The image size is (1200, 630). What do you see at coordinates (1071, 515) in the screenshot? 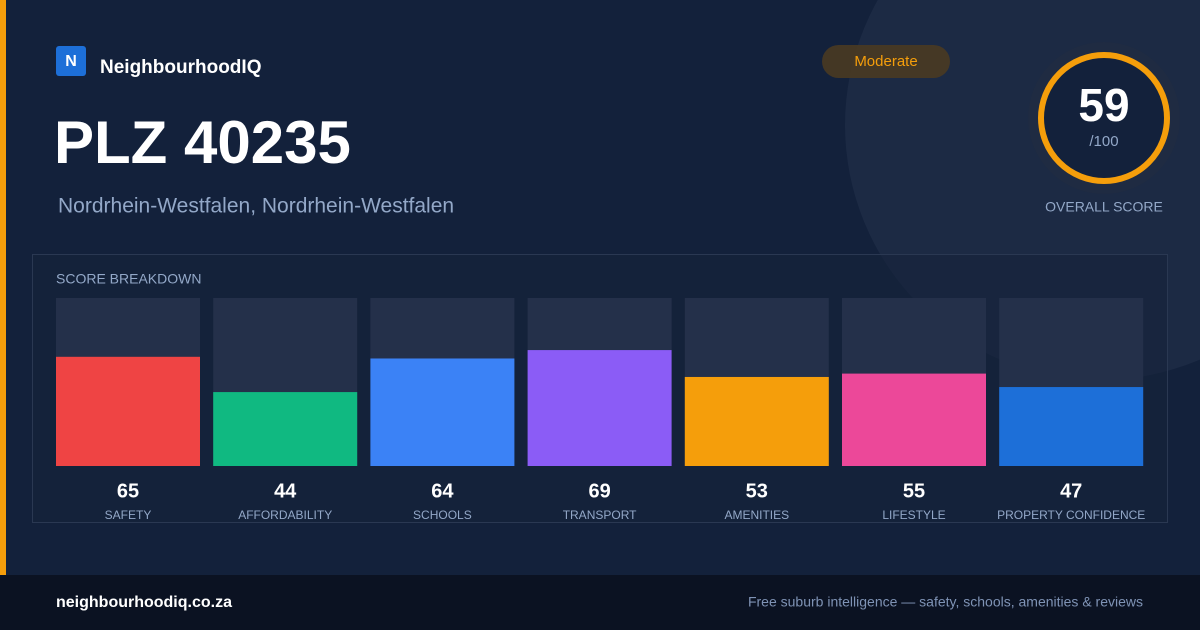
I see `category-label: PROPERTY CONFIDENCE` at bounding box center [1071, 515].